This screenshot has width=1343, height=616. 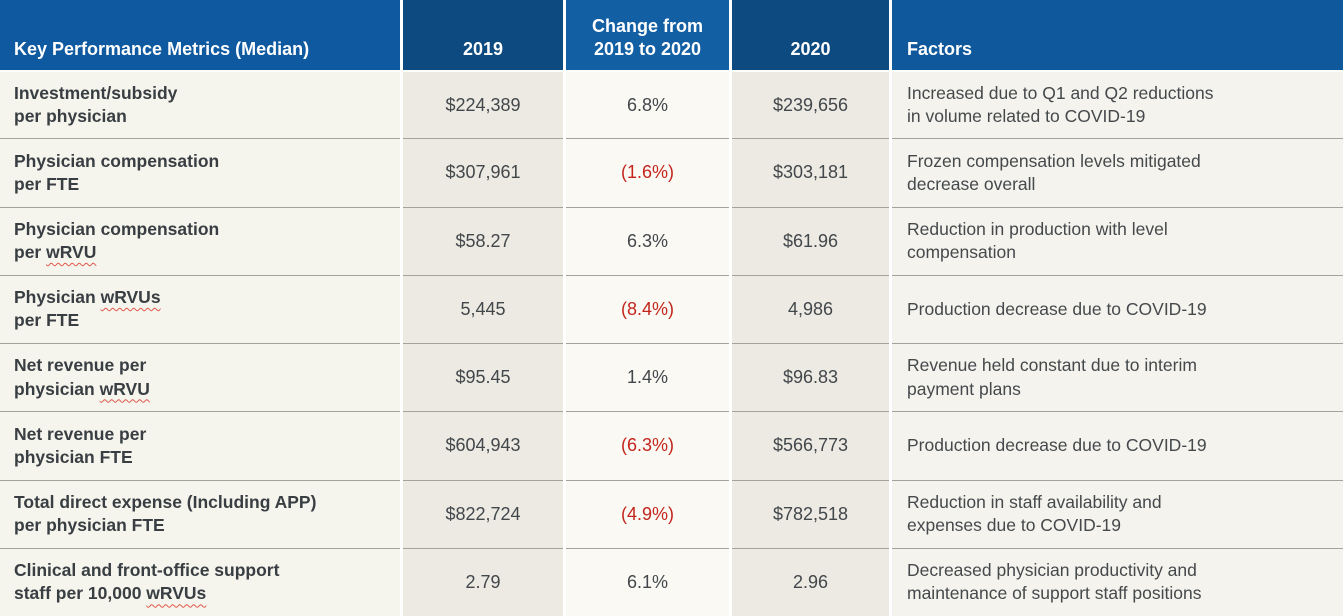 I want to click on value-2020: $782,518, so click(x=810, y=513).